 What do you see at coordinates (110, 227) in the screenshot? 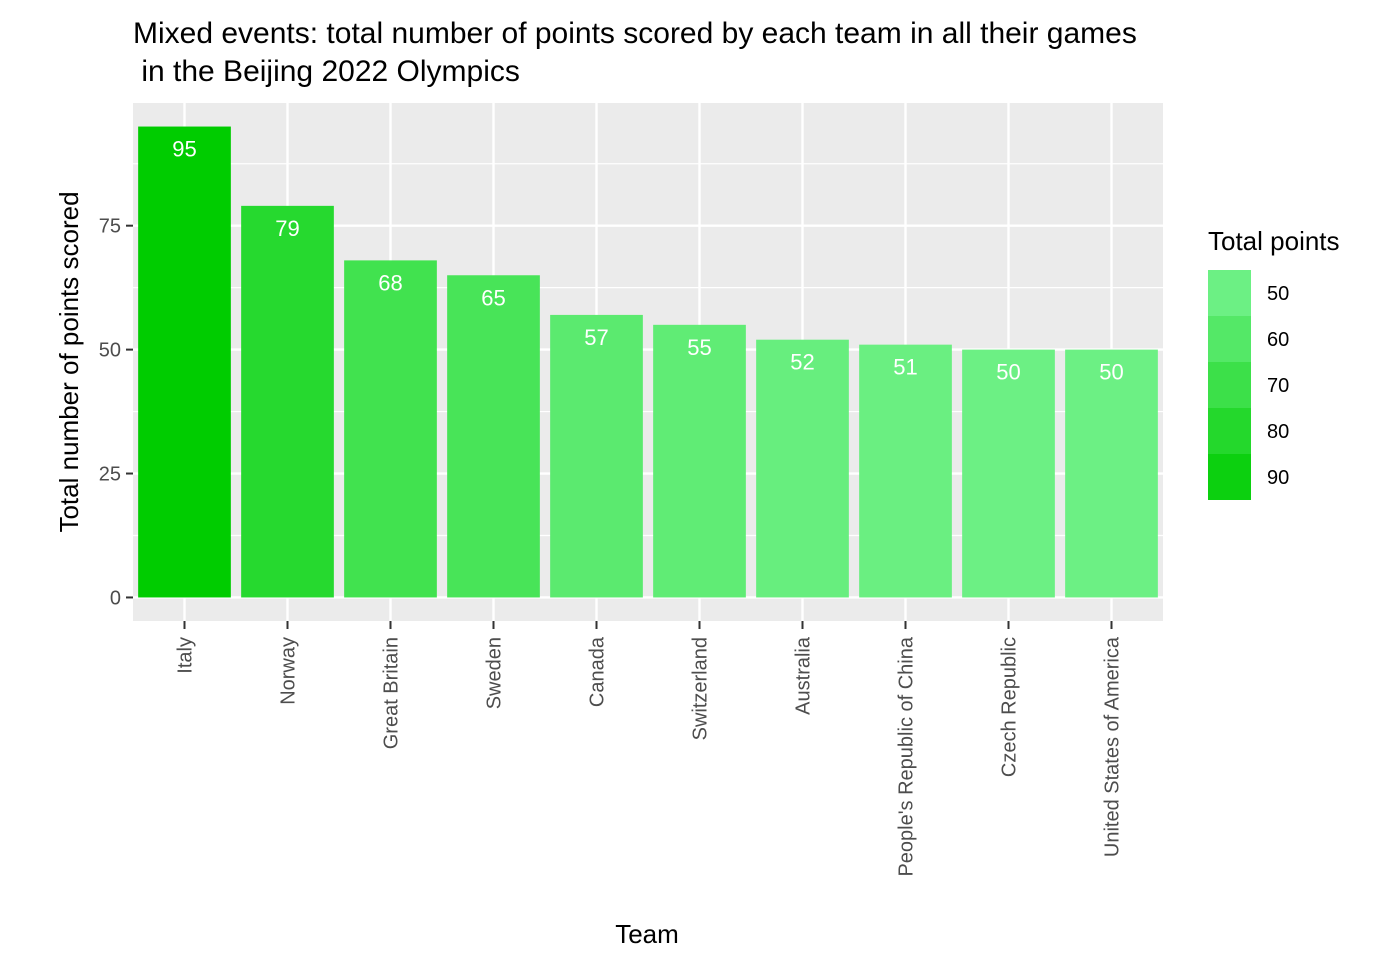
I see `y-tick-label: 75` at bounding box center [110, 227].